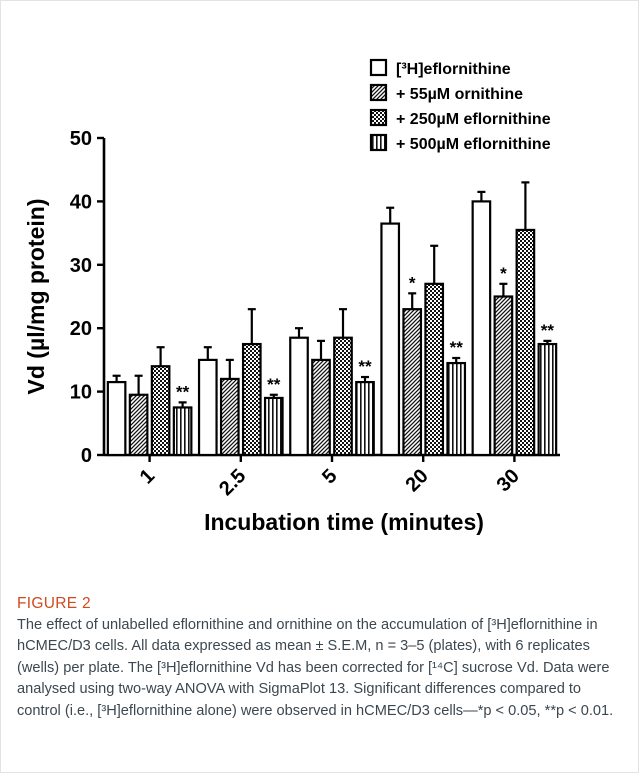 The height and width of the screenshot is (775, 641). What do you see at coordinates (81, 266) in the screenshot?
I see `y-tick-label: 30` at bounding box center [81, 266].